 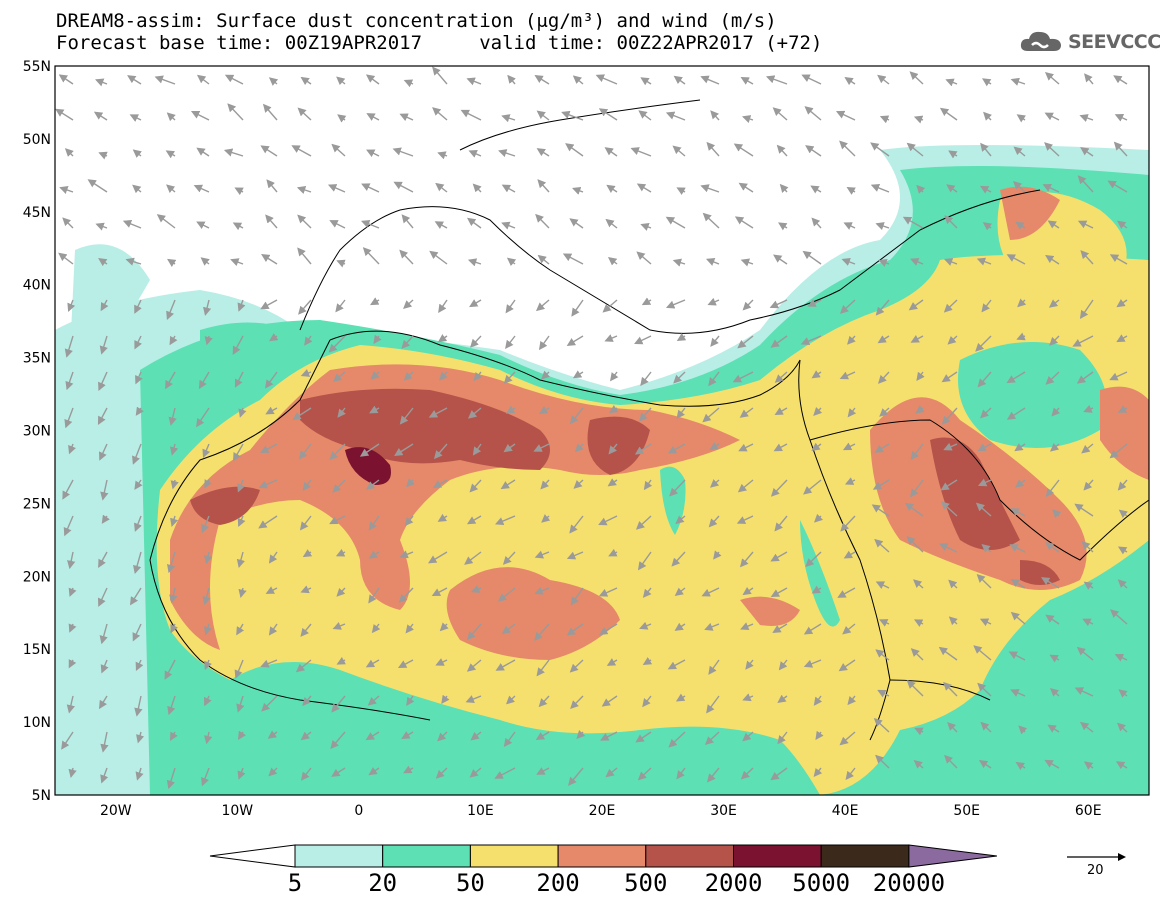 What do you see at coordinates (557, 883) in the screenshot?
I see `colorbar-tick-label: 200` at bounding box center [557, 883].